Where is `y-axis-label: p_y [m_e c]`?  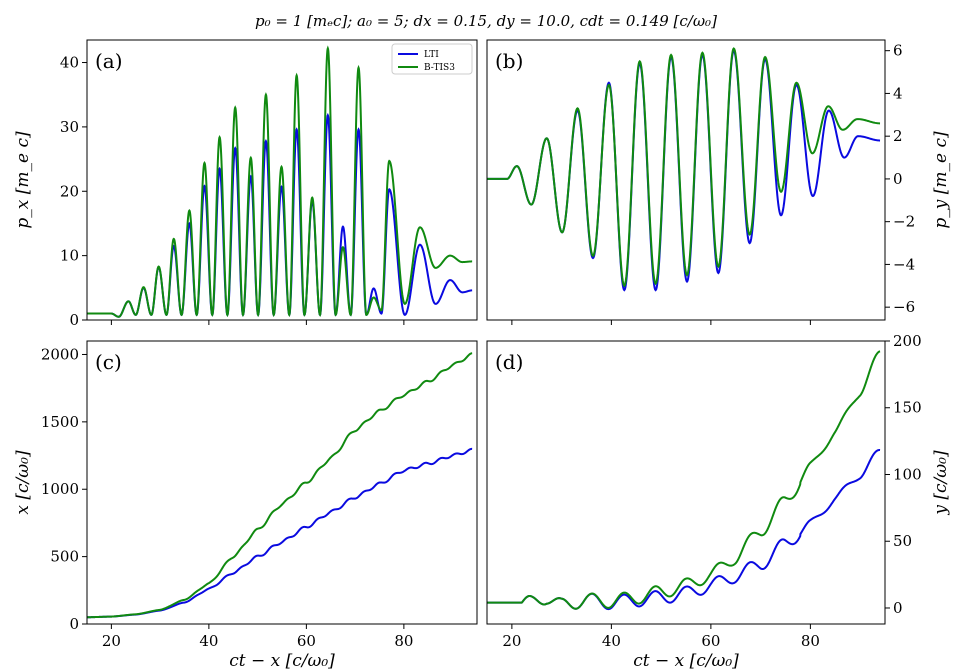 y-axis-label: p_y [m_e c] is located at coordinates (941, 180).